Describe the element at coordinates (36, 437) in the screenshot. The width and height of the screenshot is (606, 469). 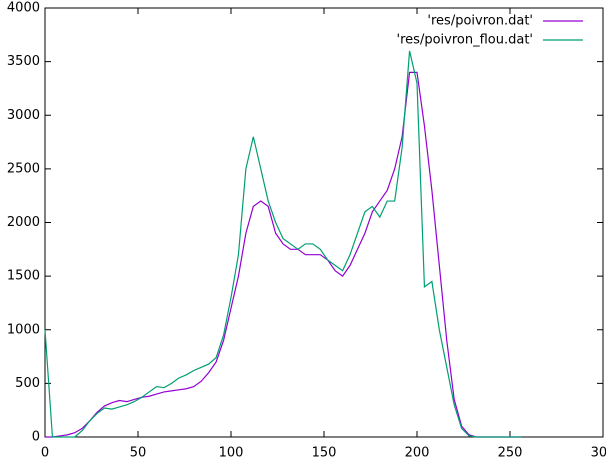
I see `y-tick-label: 0` at that location.